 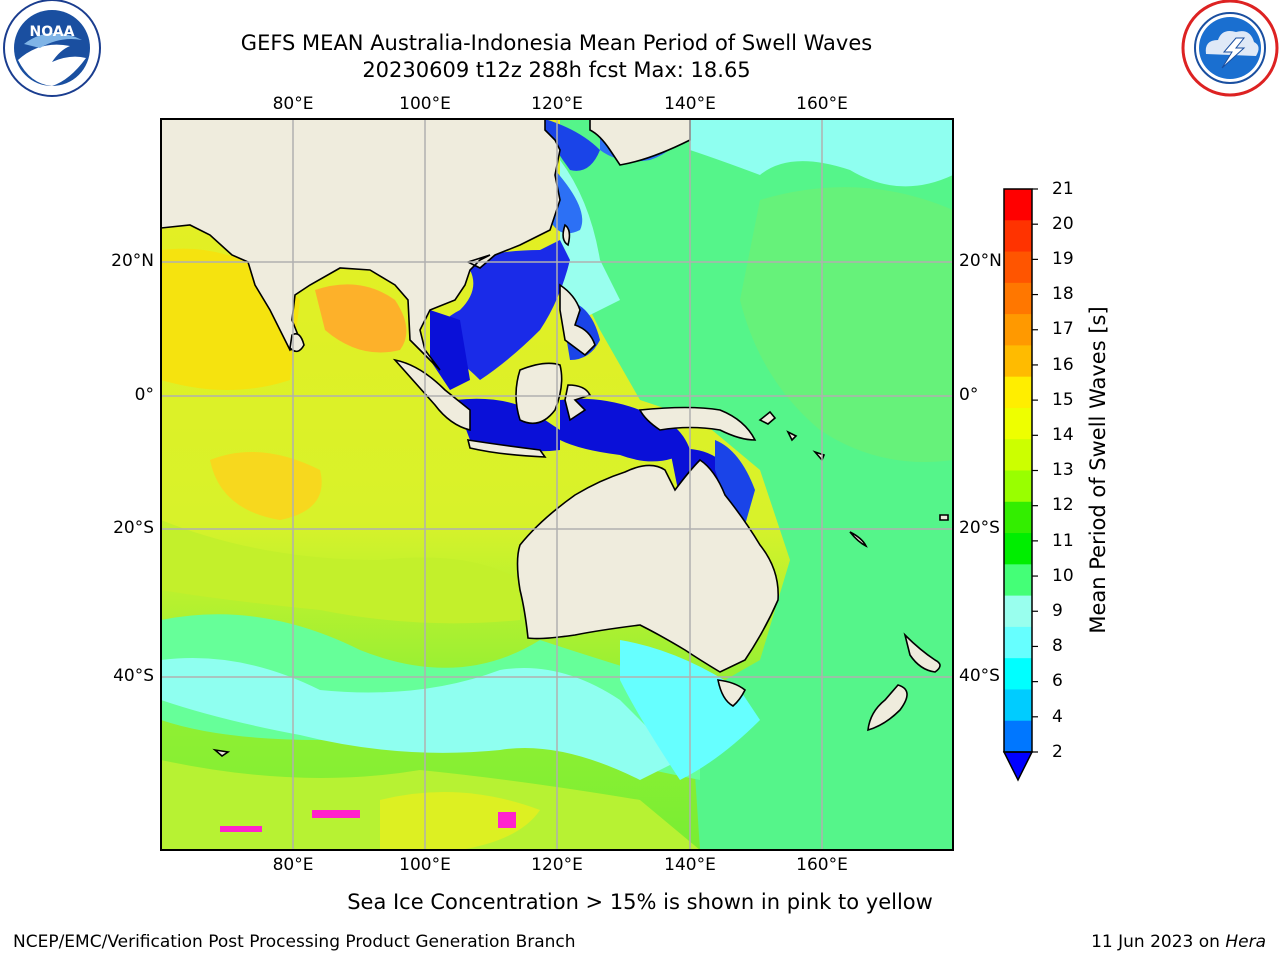 I want to click on nws-logo, so click(x=1230, y=48).